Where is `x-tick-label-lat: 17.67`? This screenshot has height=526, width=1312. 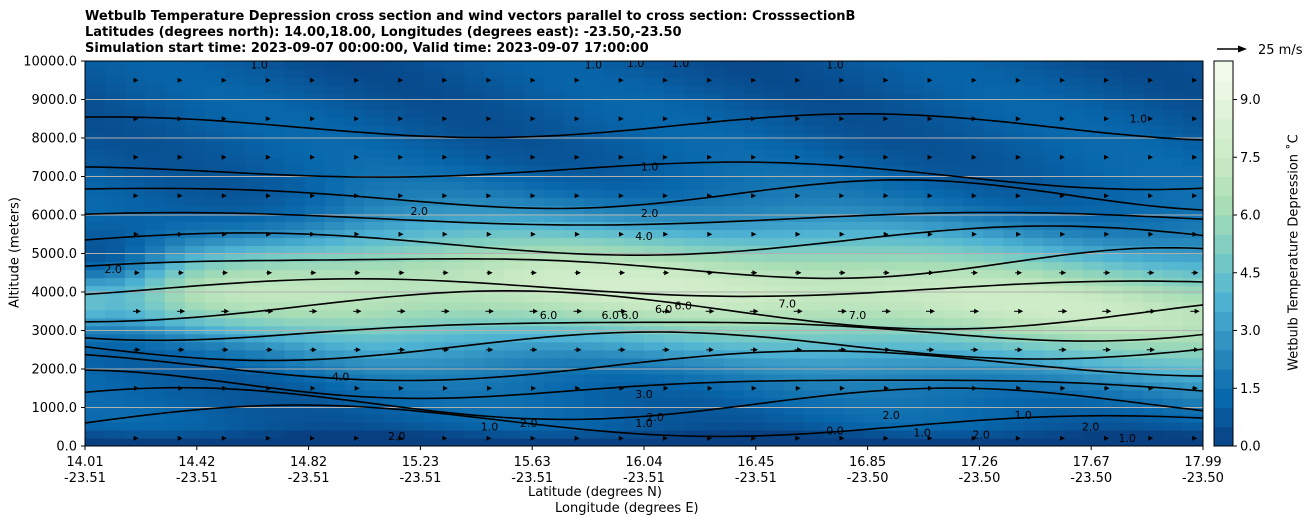
x-tick-label-lat: 17.67 is located at coordinates (1091, 462).